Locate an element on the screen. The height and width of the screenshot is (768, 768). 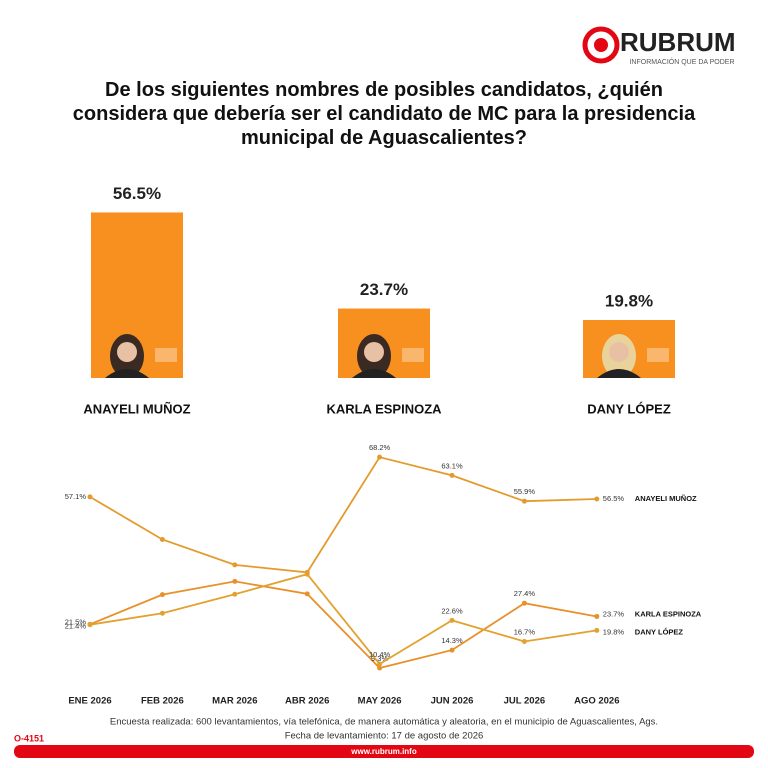
data-label: 55.9% is located at coordinates (525, 491).